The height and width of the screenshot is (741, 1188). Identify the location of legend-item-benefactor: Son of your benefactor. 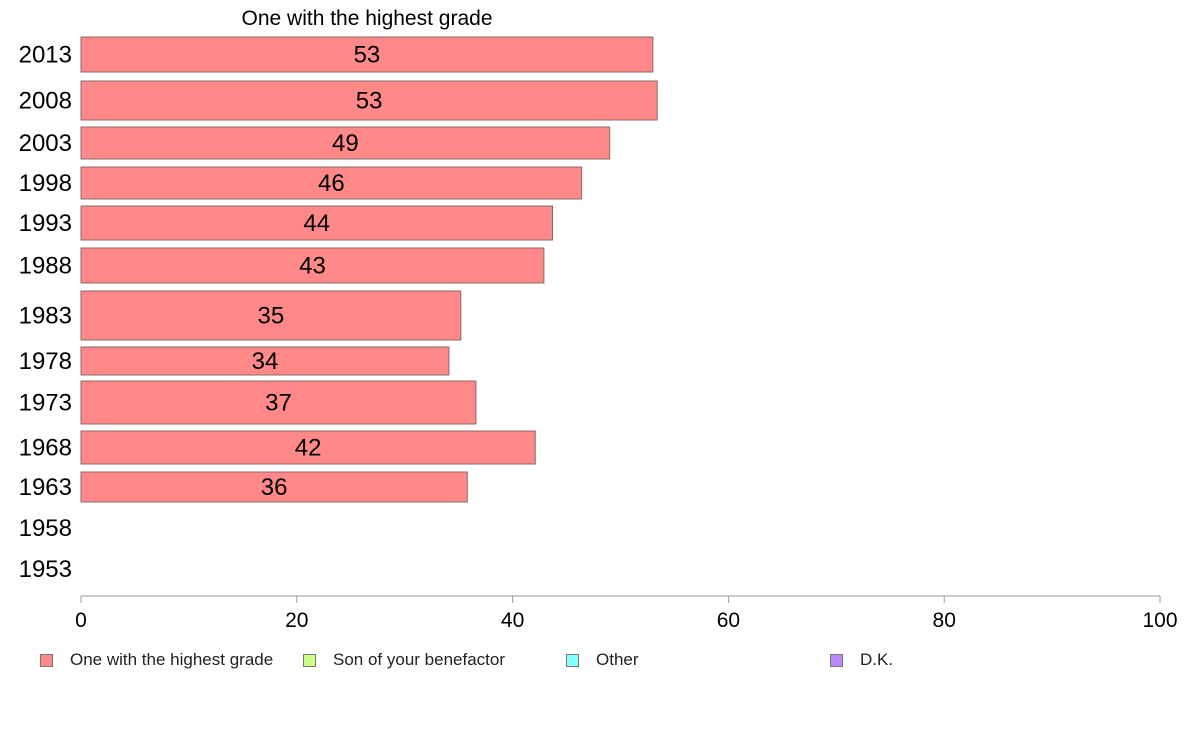
(404, 660).